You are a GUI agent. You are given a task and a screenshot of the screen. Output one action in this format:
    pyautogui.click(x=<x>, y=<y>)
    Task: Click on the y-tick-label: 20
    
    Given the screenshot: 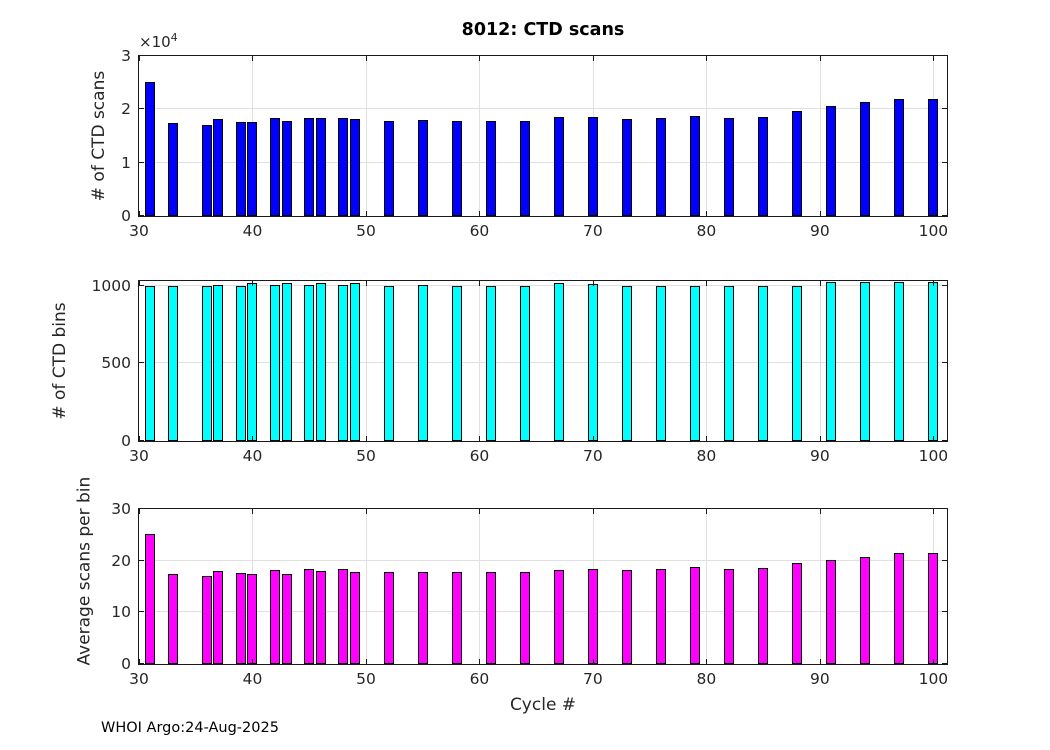 What is the action you would take?
    pyautogui.click(x=121, y=560)
    